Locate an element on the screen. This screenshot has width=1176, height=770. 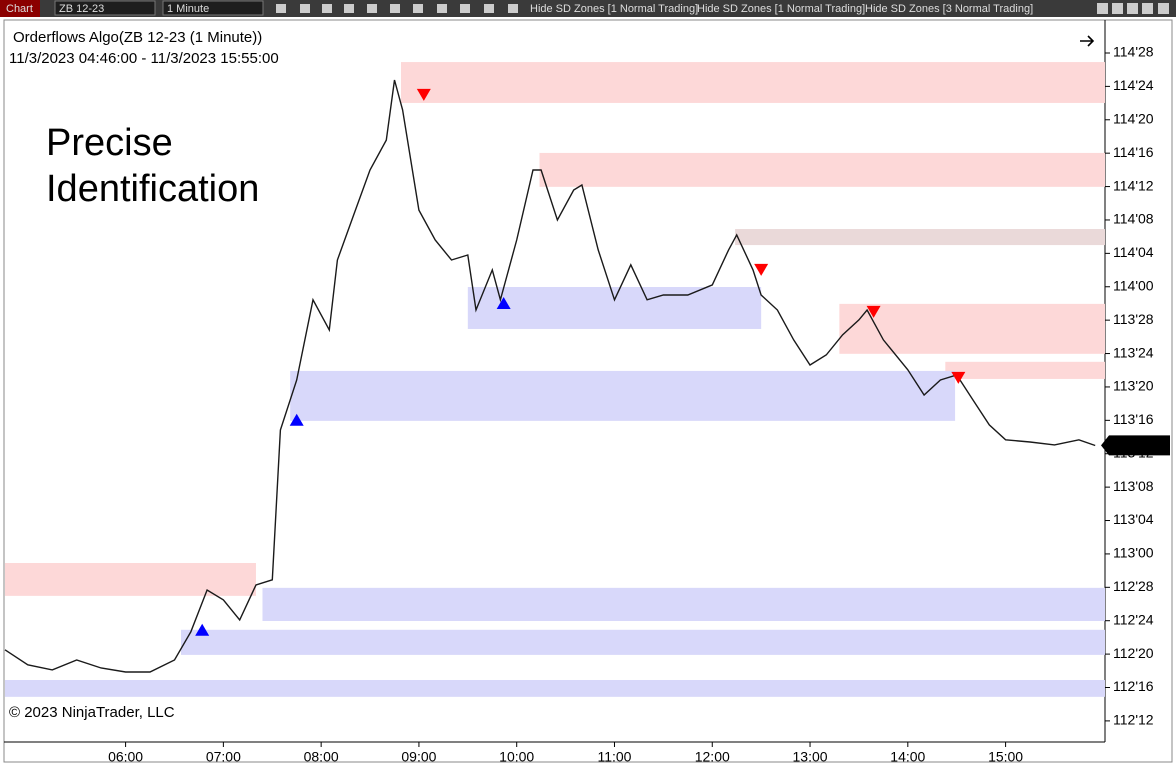
x-tick-label: 11:00 is located at coordinates (614, 757).